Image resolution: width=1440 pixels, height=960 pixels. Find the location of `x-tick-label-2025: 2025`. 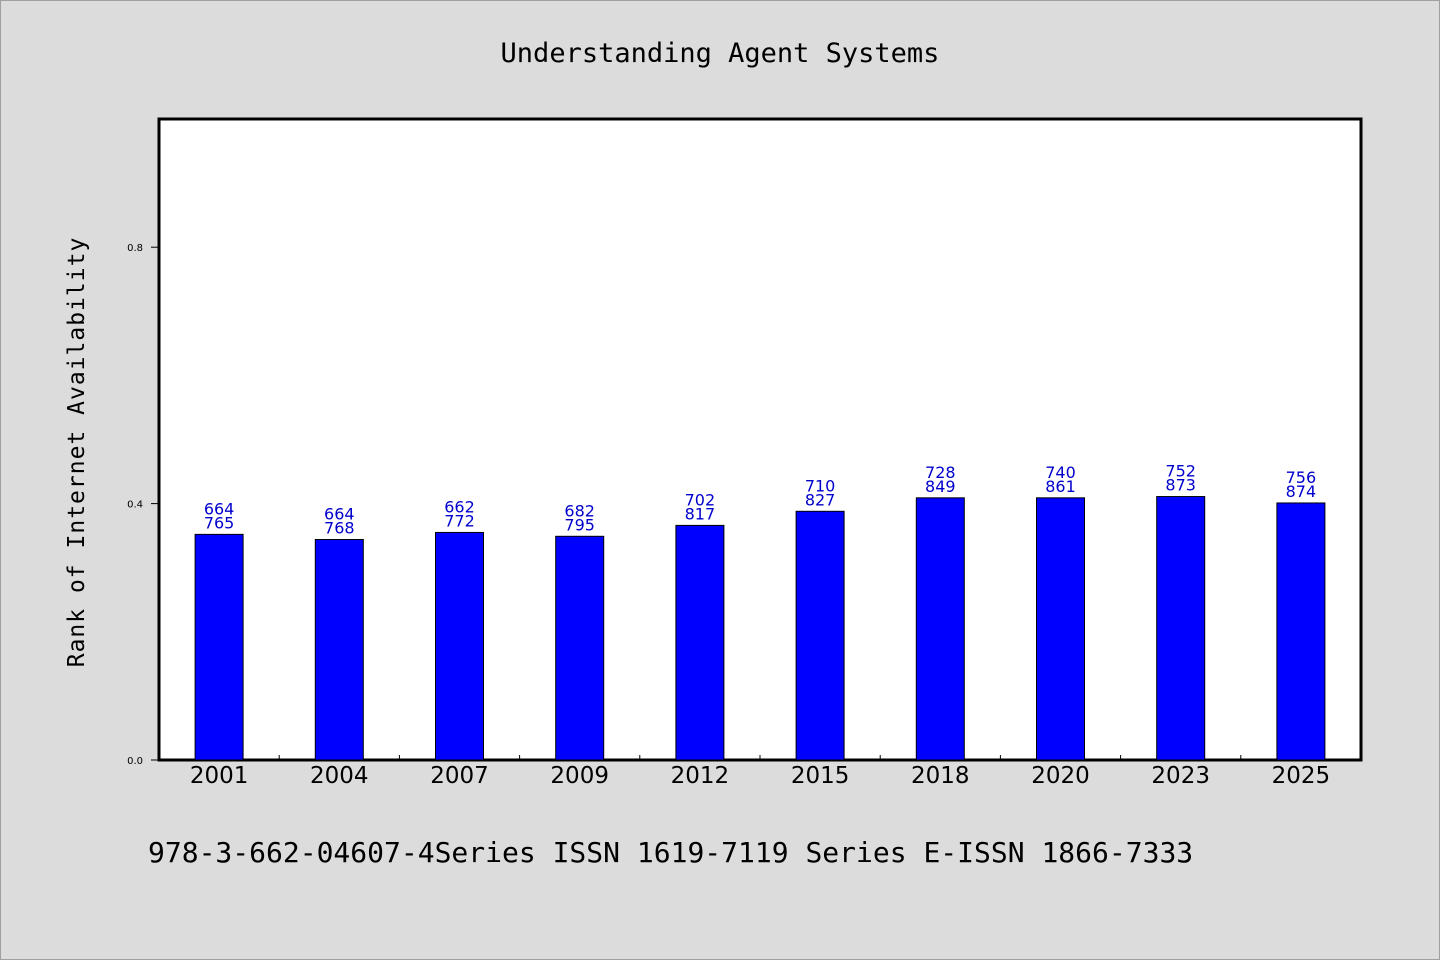

x-tick-label-2025: 2025 is located at coordinates (1301, 776).